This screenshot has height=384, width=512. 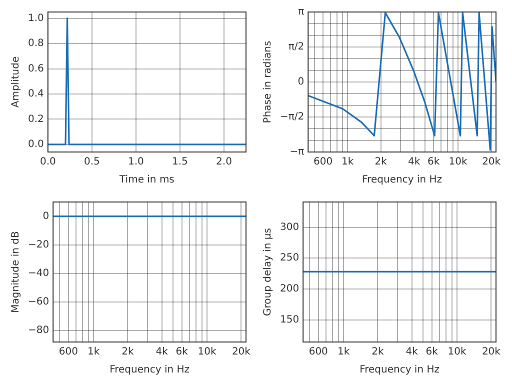 I want to click on y-tick-label: −20, so click(x=39, y=244).